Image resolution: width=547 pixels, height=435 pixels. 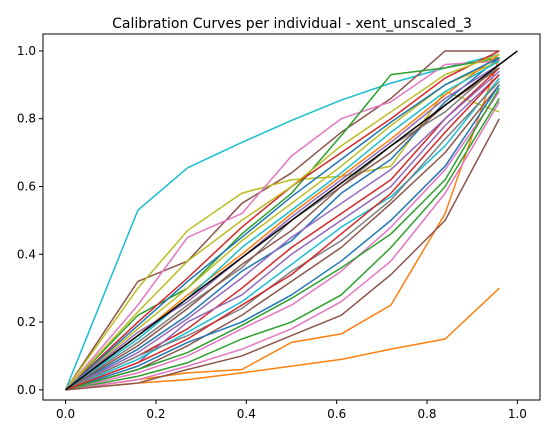 What do you see at coordinates (65, 414) in the screenshot?
I see `x-tick-label-0: 0.0` at bounding box center [65, 414].